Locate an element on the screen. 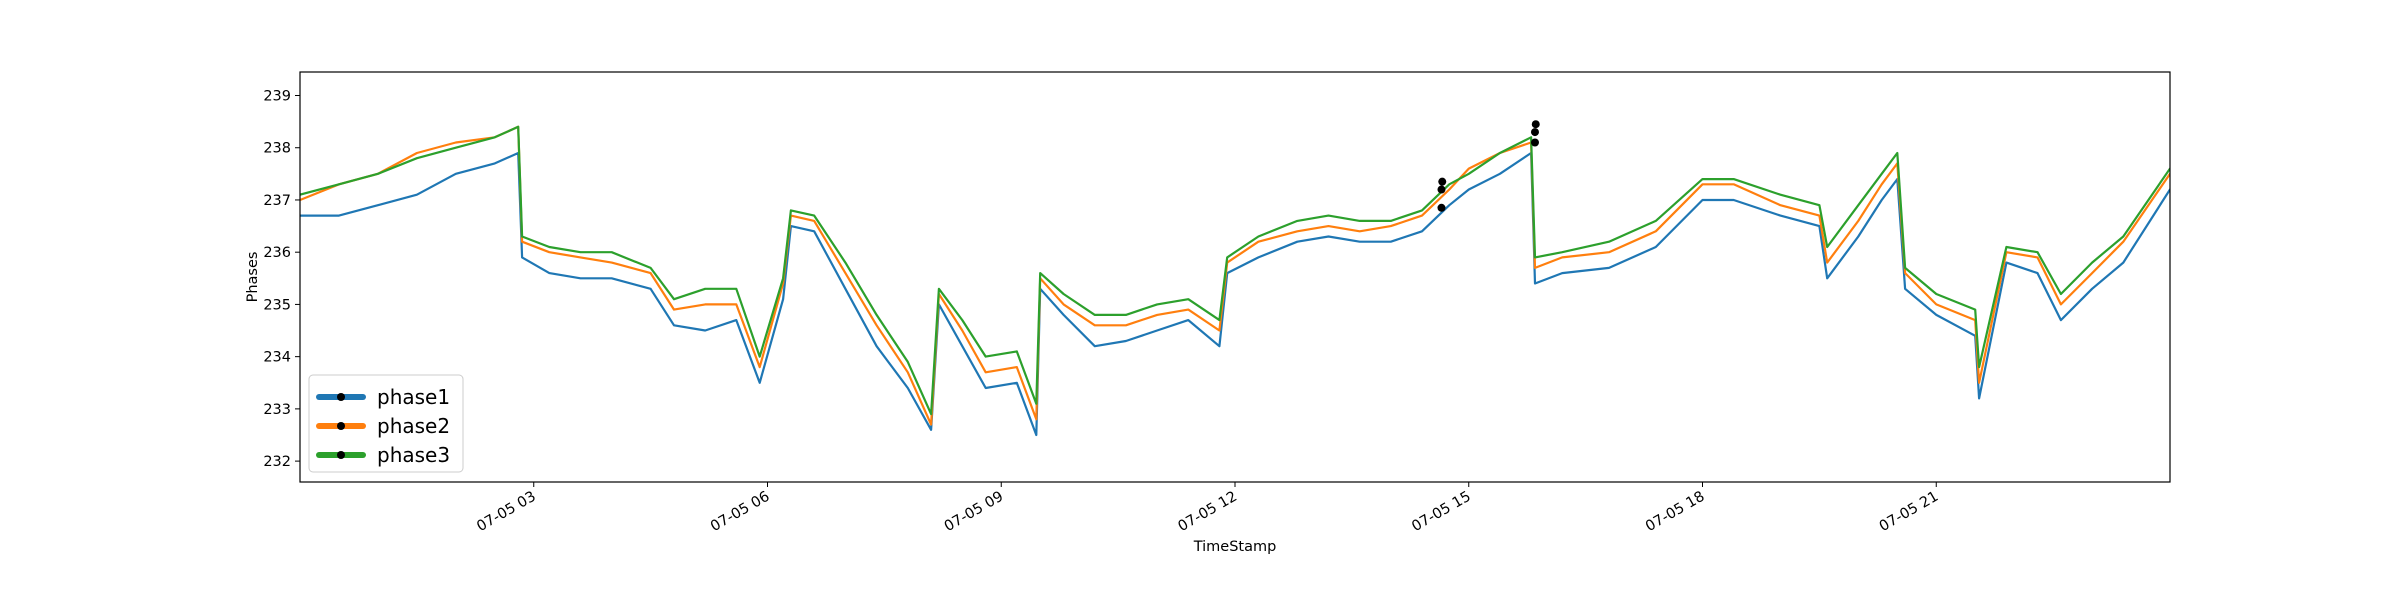 This screenshot has height=600, width=2400. y-tick-label: 235 is located at coordinates (277, 305).